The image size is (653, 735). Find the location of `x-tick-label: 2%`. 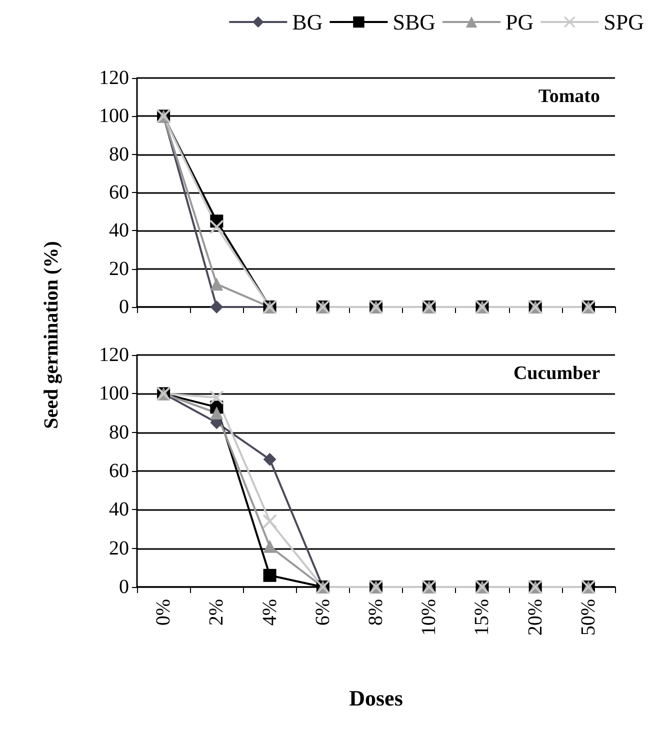

x-tick-label: 2% is located at coordinates (217, 612).